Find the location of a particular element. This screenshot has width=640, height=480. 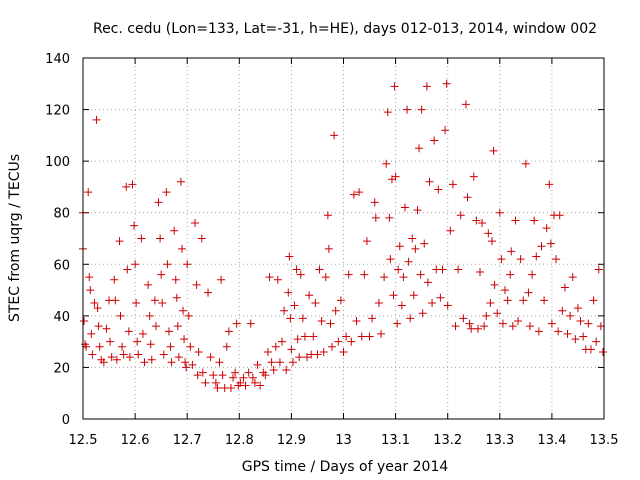

x-tick-label: 13 is located at coordinates (343, 440).